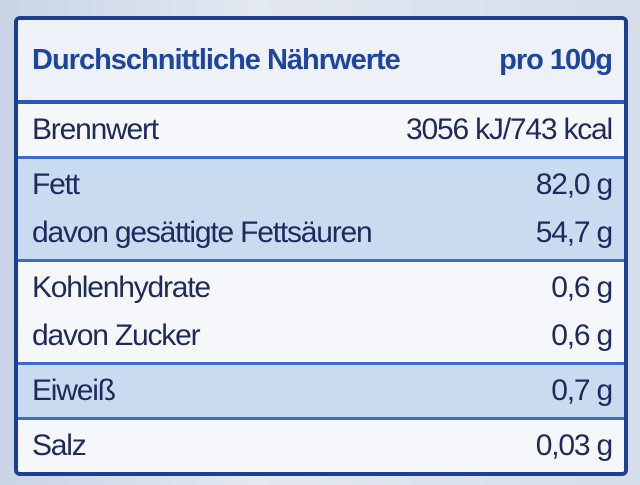 The height and width of the screenshot is (485, 640). What do you see at coordinates (216, 59) in the screenshot?
I see `header-title: Durchschnittliche Nährwerte` at bounding box center [216, 59].